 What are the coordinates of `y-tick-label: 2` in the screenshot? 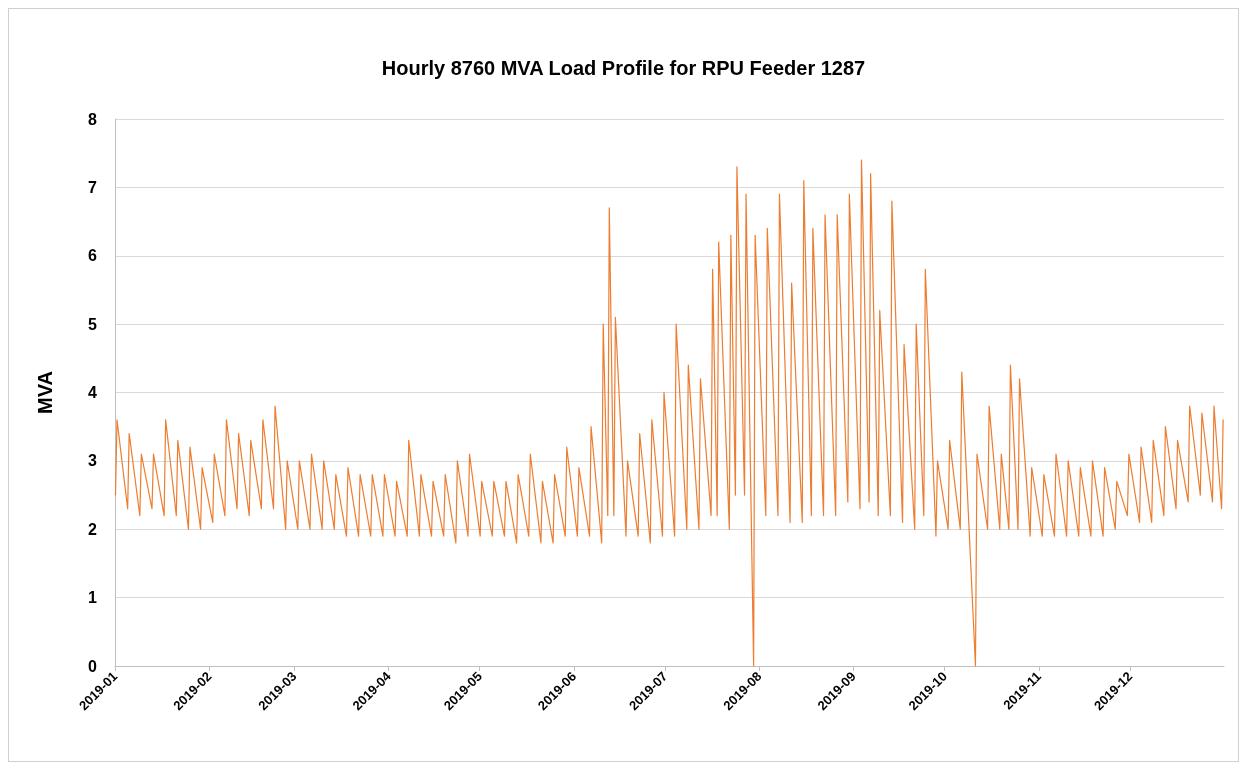 It's located at (93, 529).